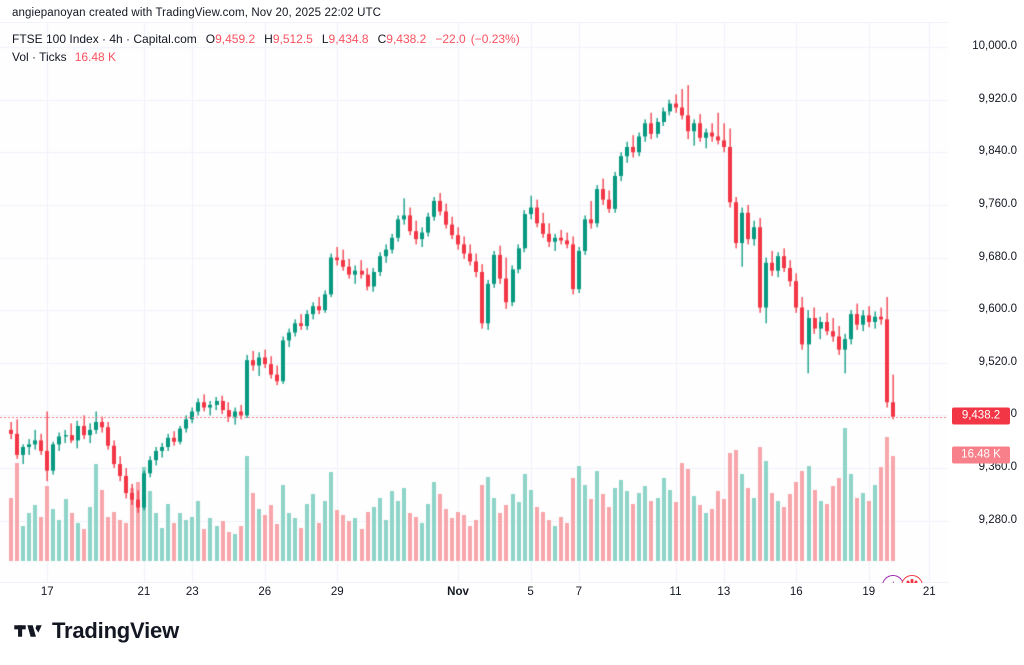 This screenshot has height=665, width=1024. I want to click on tradingview-logo-icon, so click(28, 631).